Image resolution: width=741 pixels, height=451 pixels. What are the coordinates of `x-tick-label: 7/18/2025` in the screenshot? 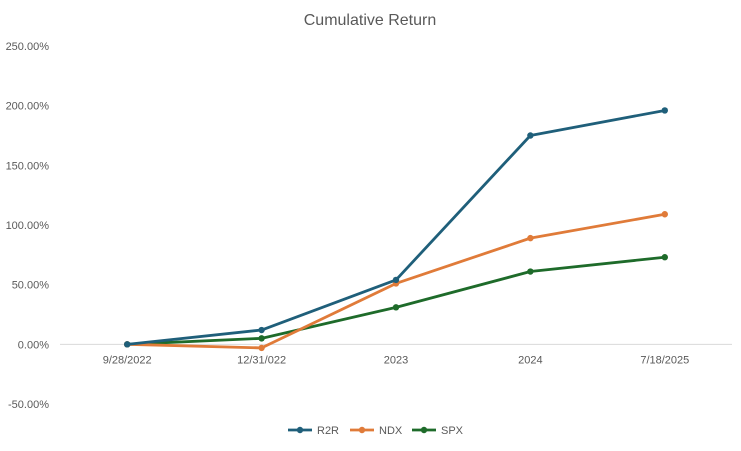 It's located at (664, 360).